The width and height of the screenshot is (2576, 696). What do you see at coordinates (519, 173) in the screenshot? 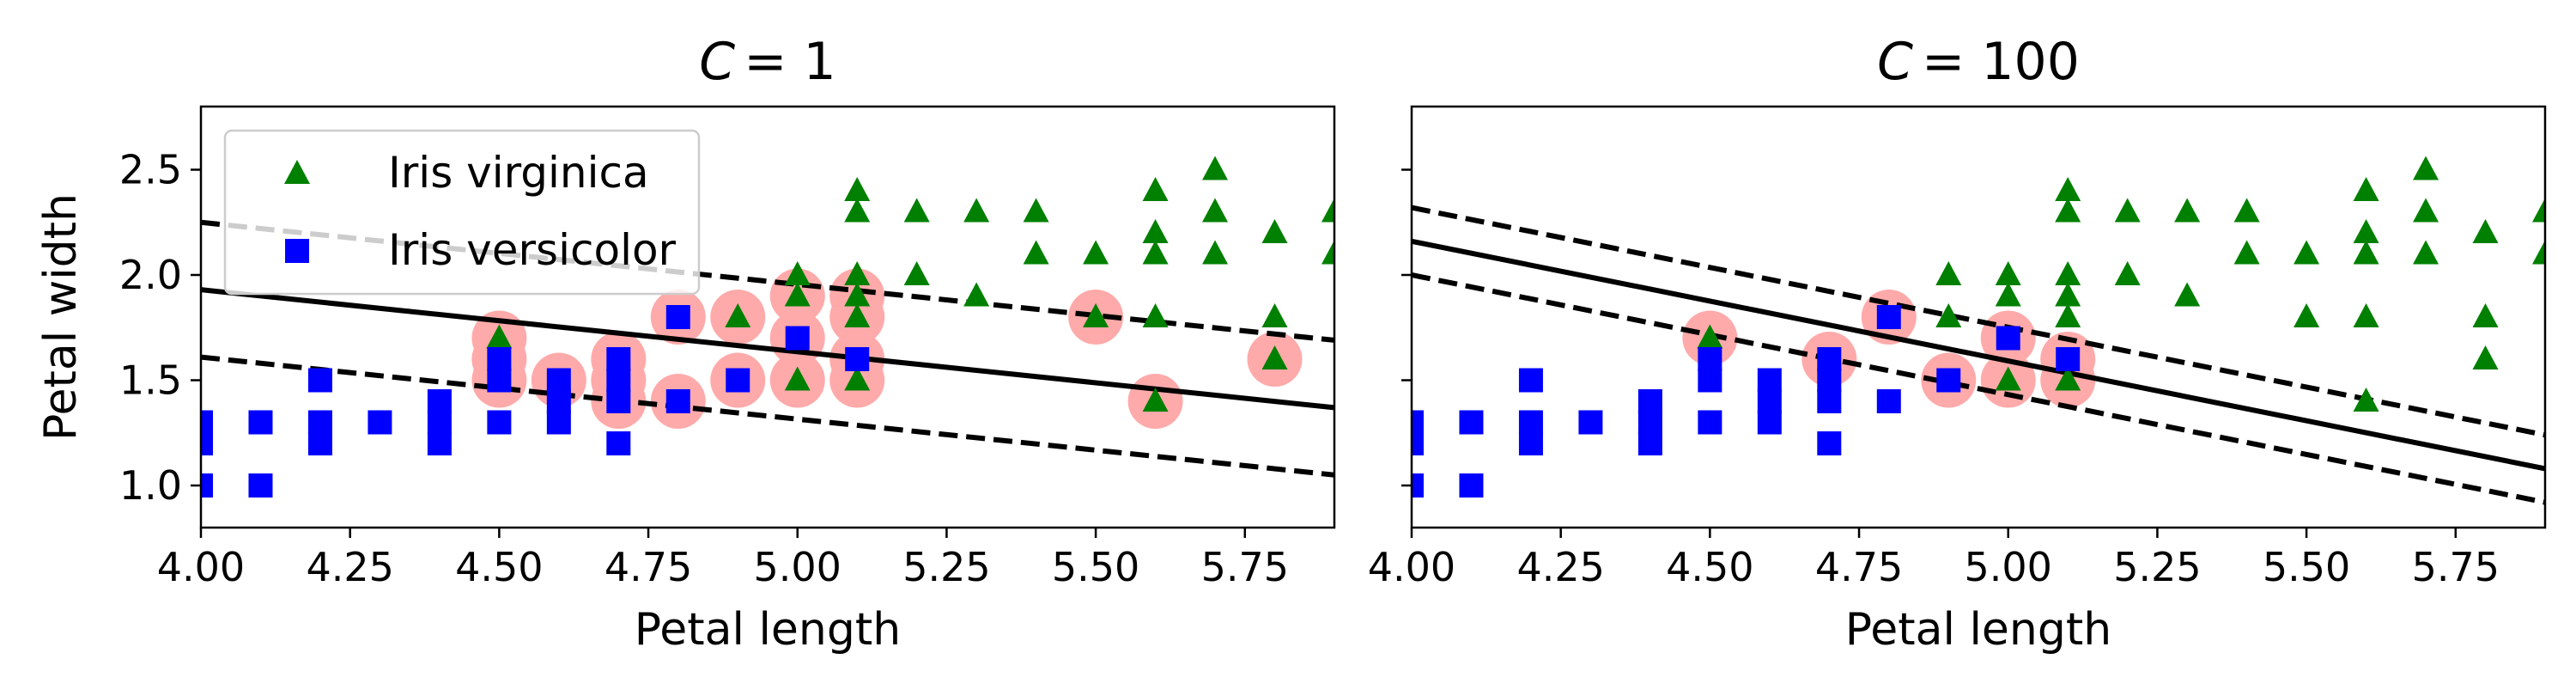
I see `legend-label-virginica: Iris virginica` at bounding box center [519, 173].